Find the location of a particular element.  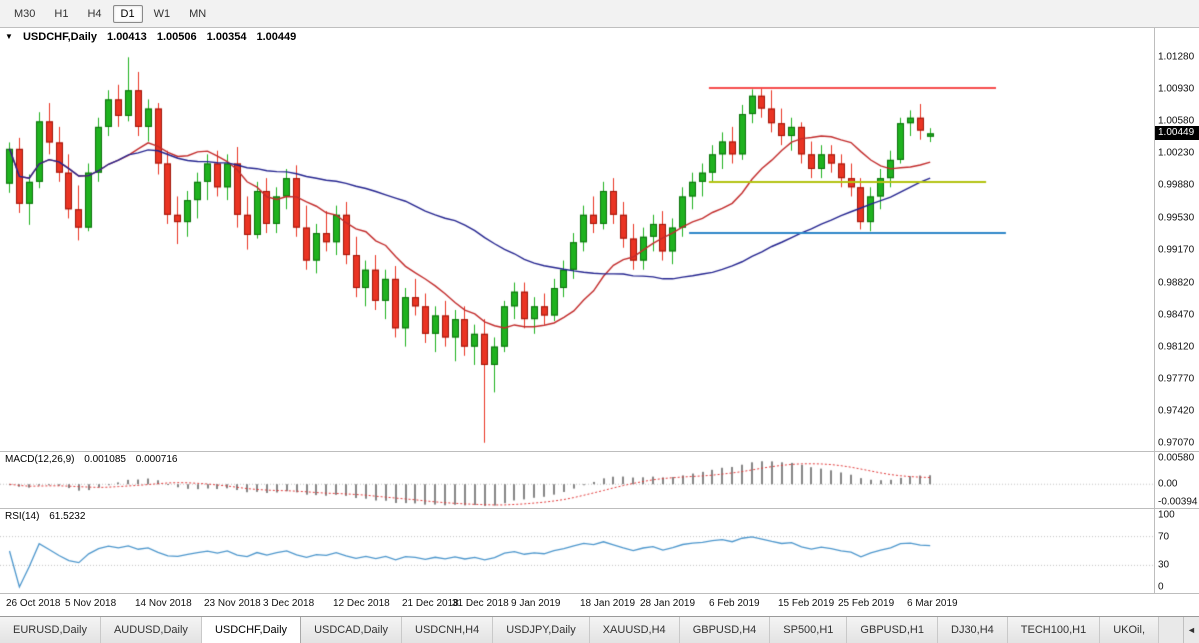

macd-header: MACD(12,26,9) 0.001085 0.000716 is located at coordinates (94, 459).